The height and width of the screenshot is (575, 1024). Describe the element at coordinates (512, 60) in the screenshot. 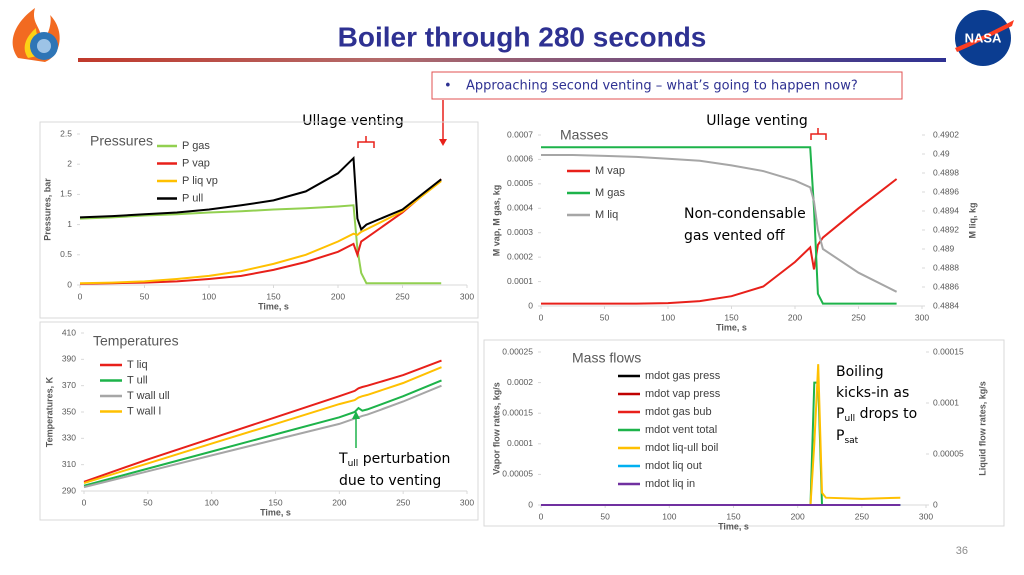

I see `title-rule` at that location.